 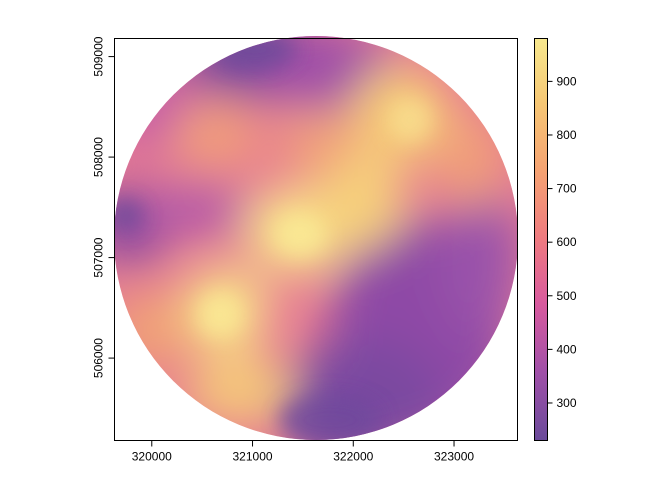 I want to click on legend-tick-label: 600, so click(x=567, y=242).